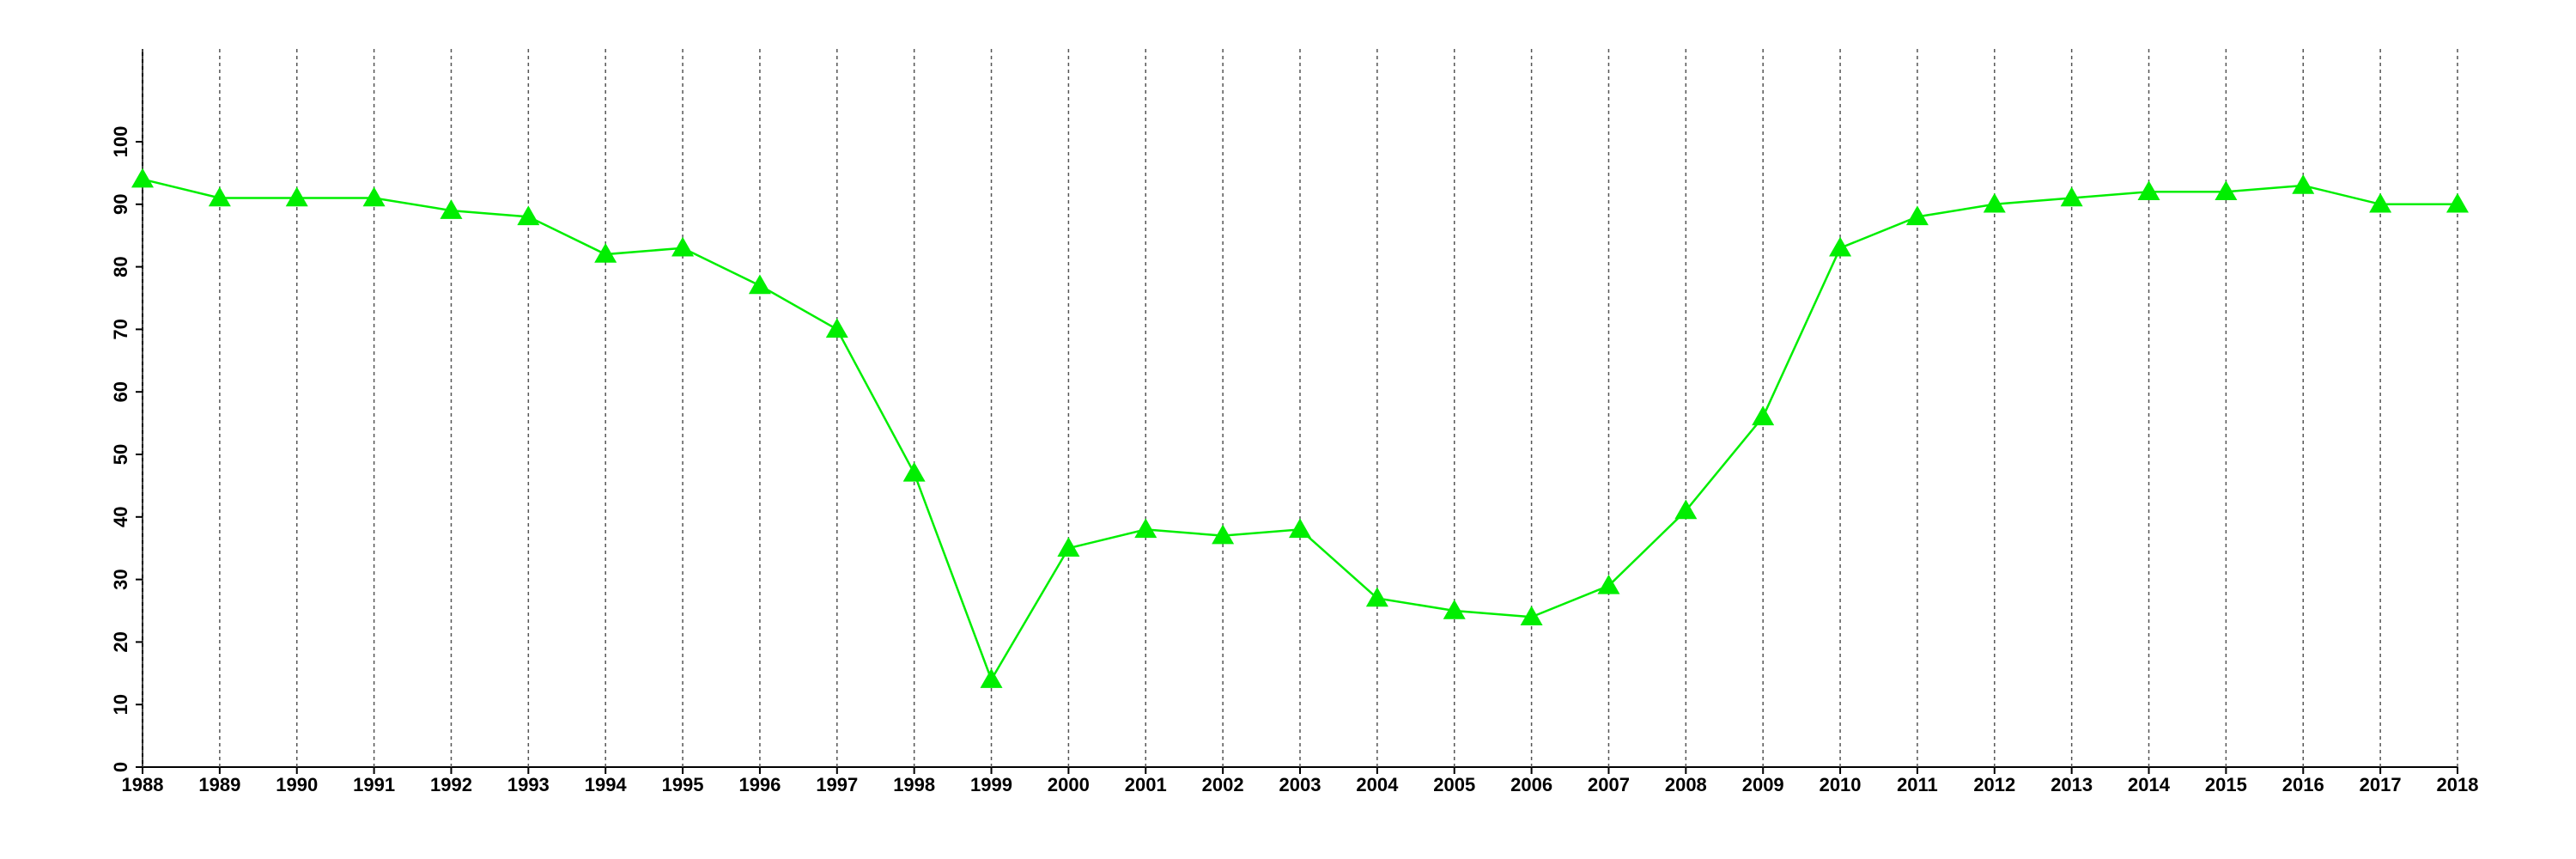 The image size is (2576, 859). Describe the element at coordinates (1763, 784) in the screenshot. I see `x-tick-label: 2009` at that location.